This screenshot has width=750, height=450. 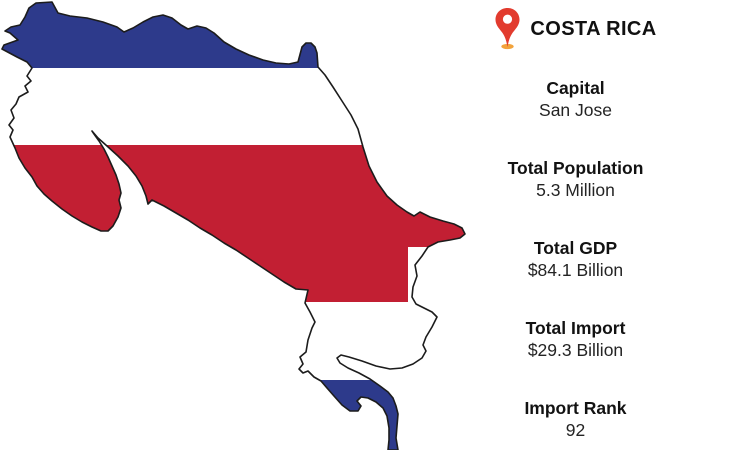 I want to click on stat-import-rank-value: 92, so click(x=575, y=430).